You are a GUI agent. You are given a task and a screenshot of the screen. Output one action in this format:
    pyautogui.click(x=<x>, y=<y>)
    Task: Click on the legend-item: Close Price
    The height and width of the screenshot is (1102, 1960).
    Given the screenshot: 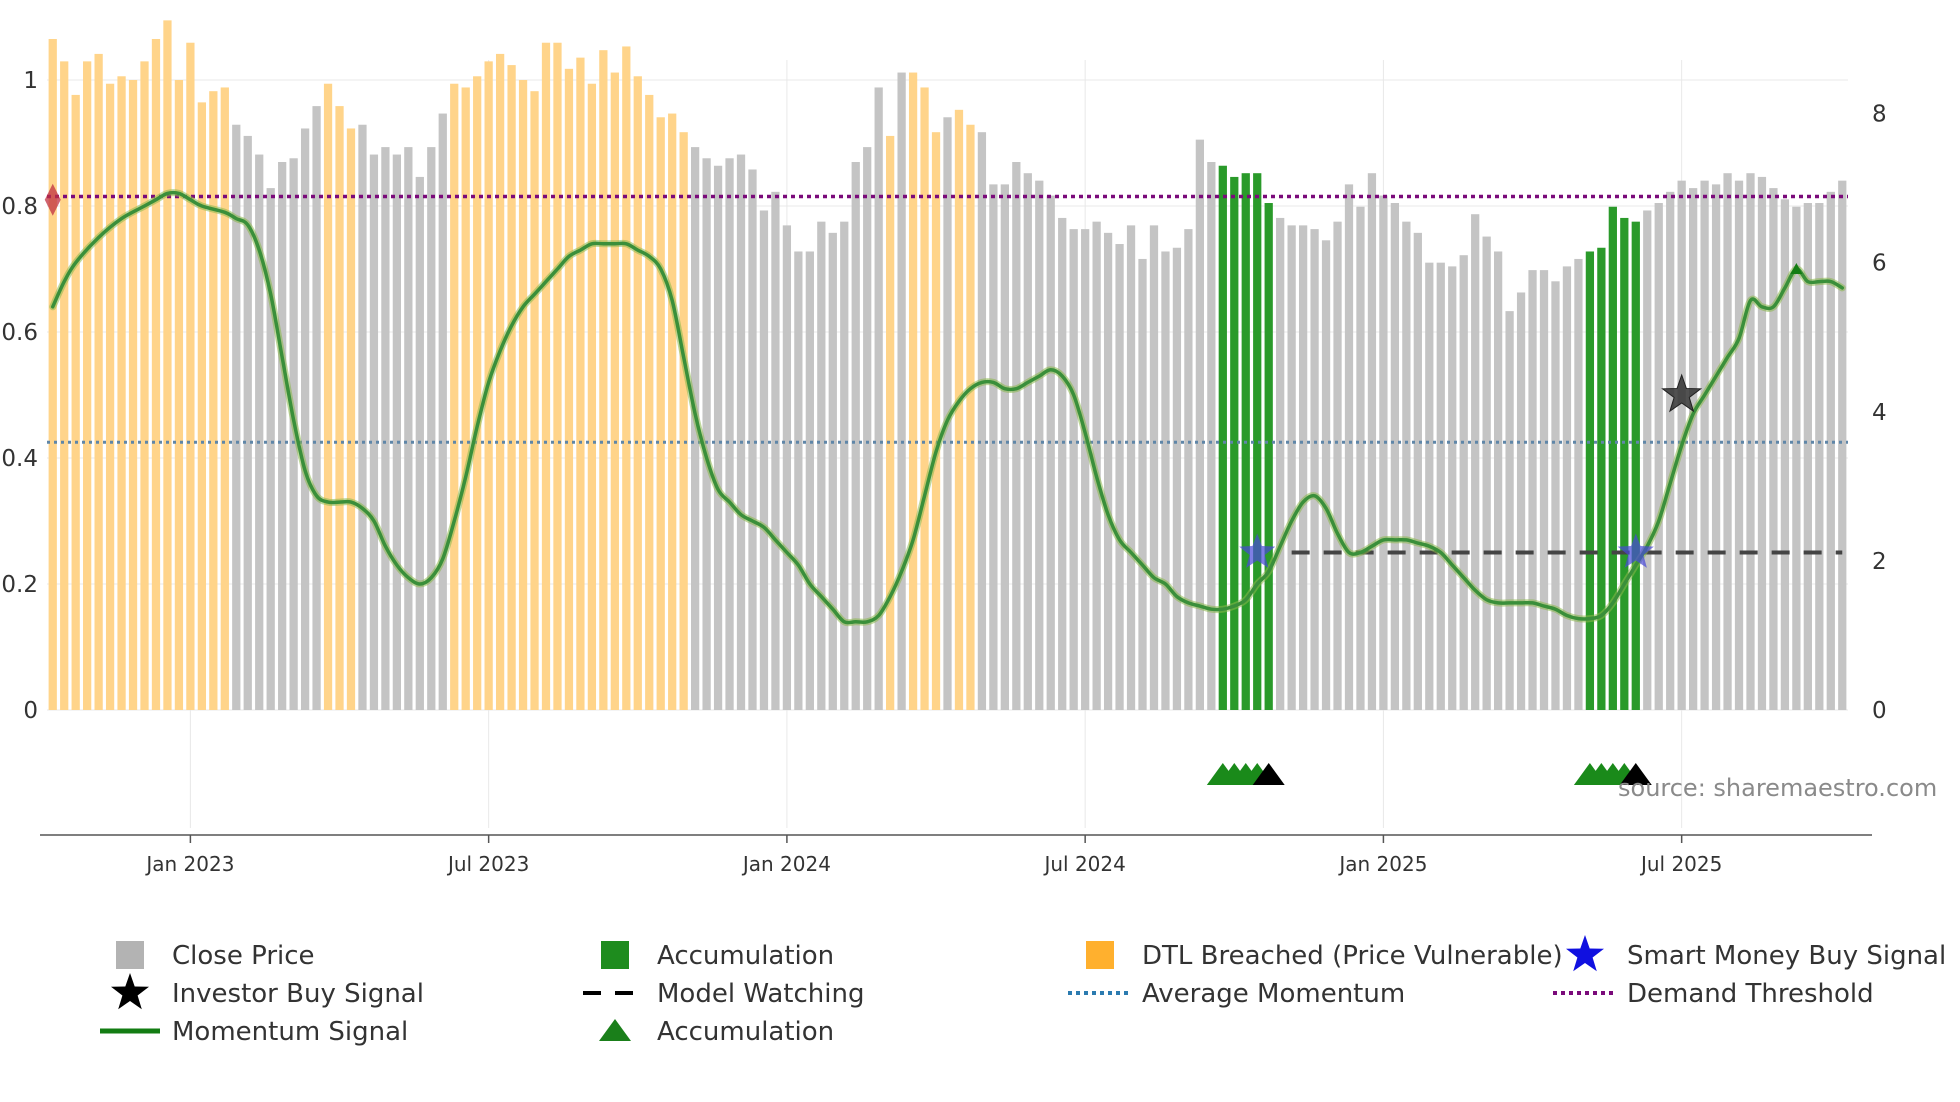 What is the action you would take?
    pyautogui.click(x=215, y=956)
    